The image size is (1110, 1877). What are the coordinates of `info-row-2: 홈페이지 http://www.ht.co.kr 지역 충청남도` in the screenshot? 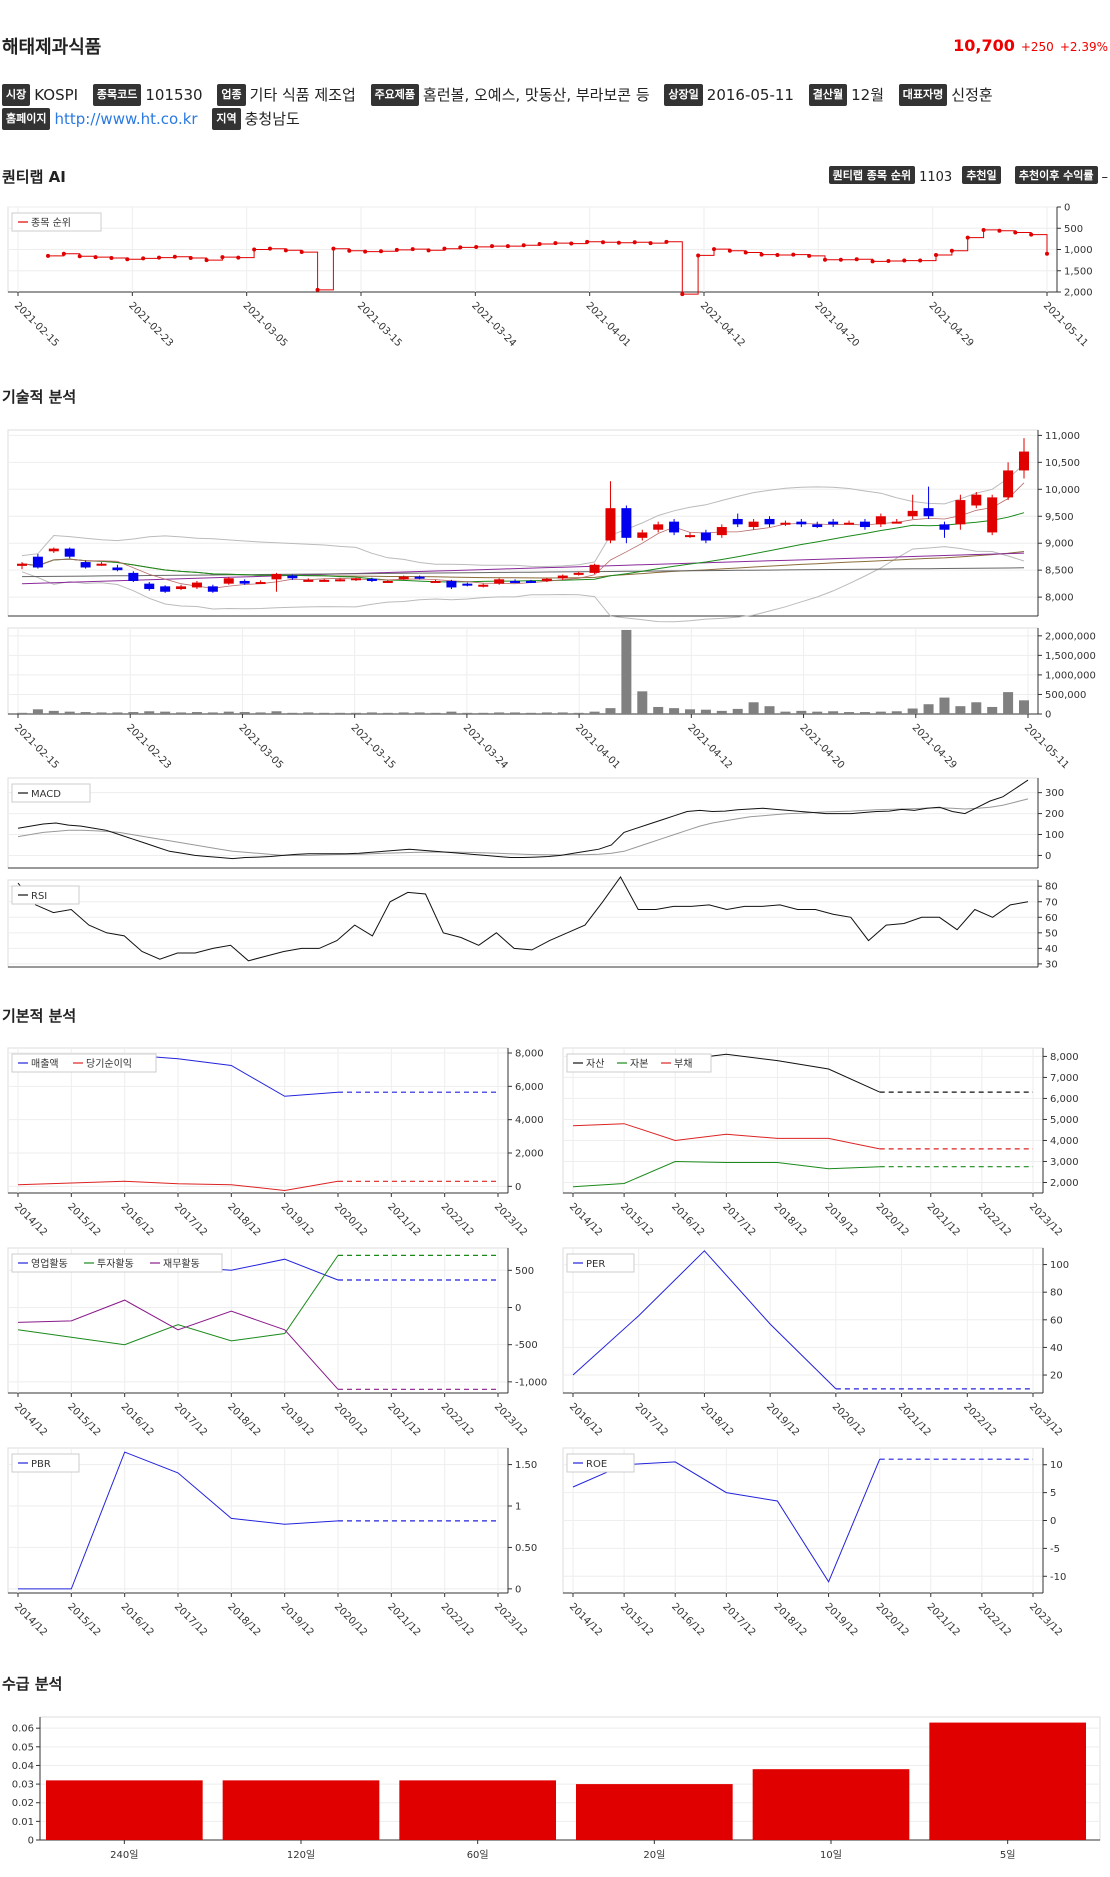 It's located at (156, 119).